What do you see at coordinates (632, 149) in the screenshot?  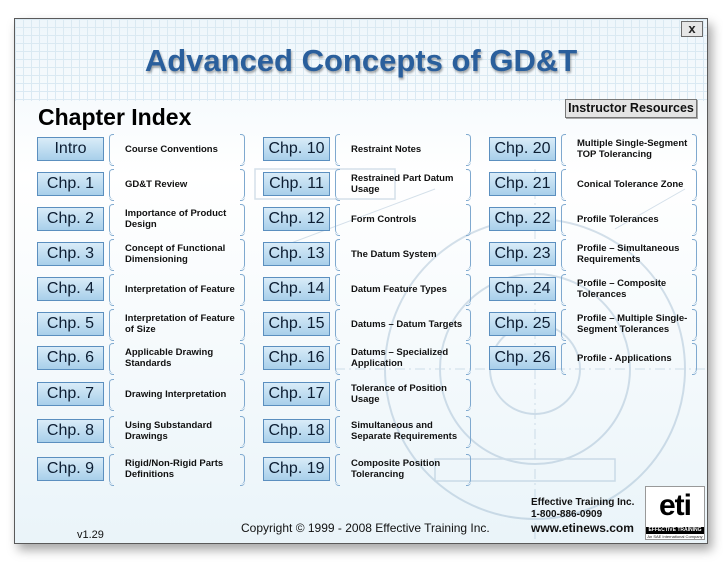 I see `chapter-title: Multiple Single-Segment TOP Tolerancing` at bounding box center [632, 149].